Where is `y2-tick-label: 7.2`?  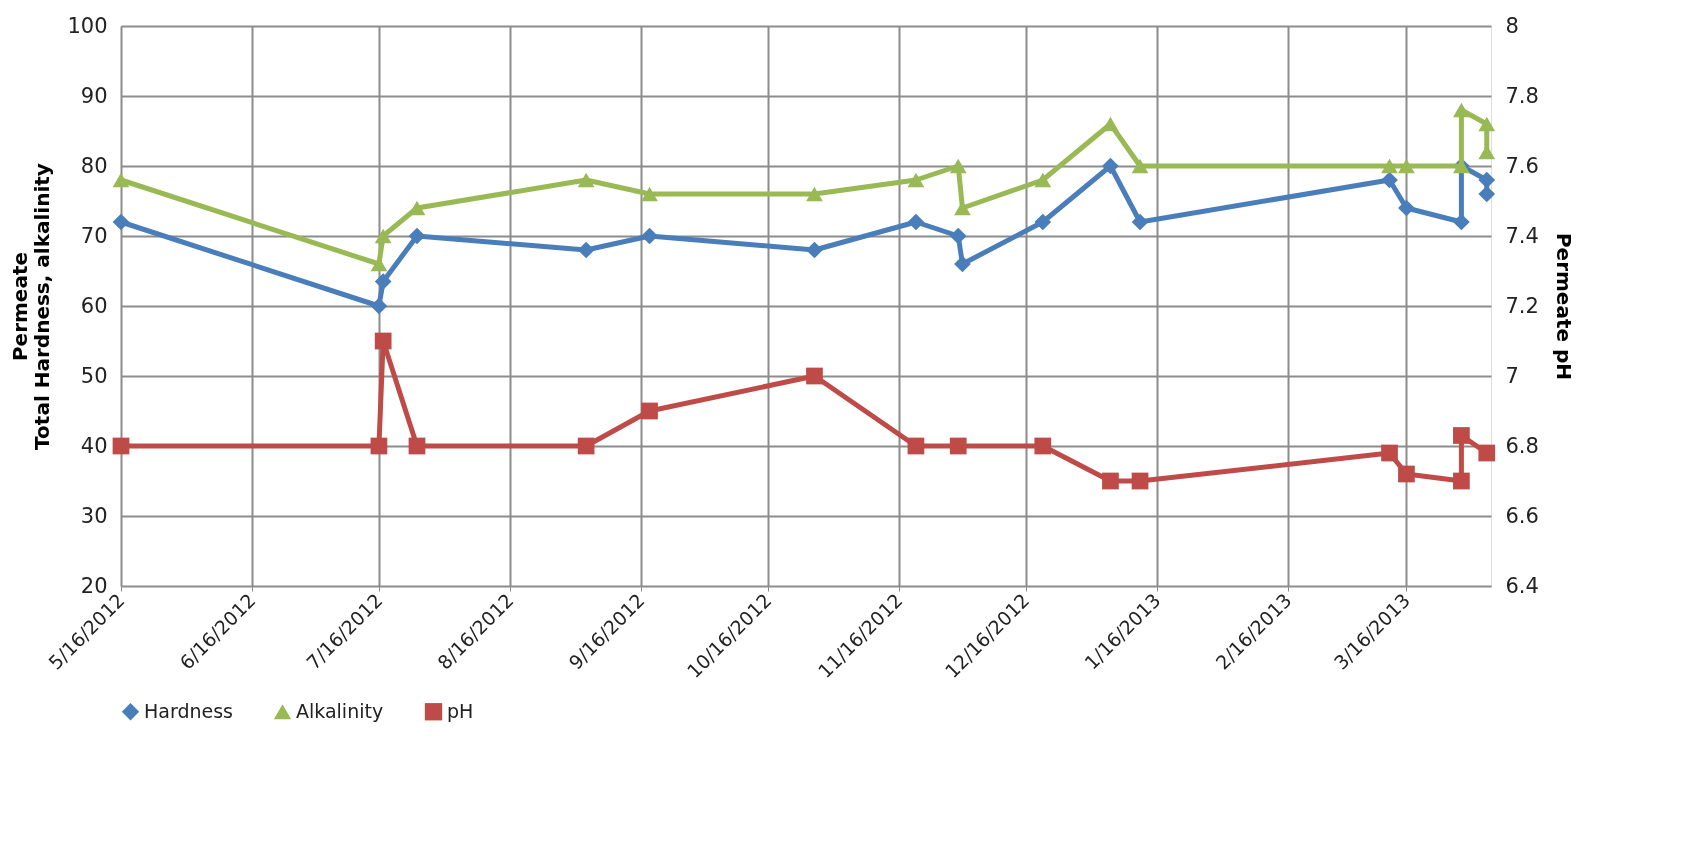 y2-tick-label: 7.2 is located at coordinates (1522, 305).